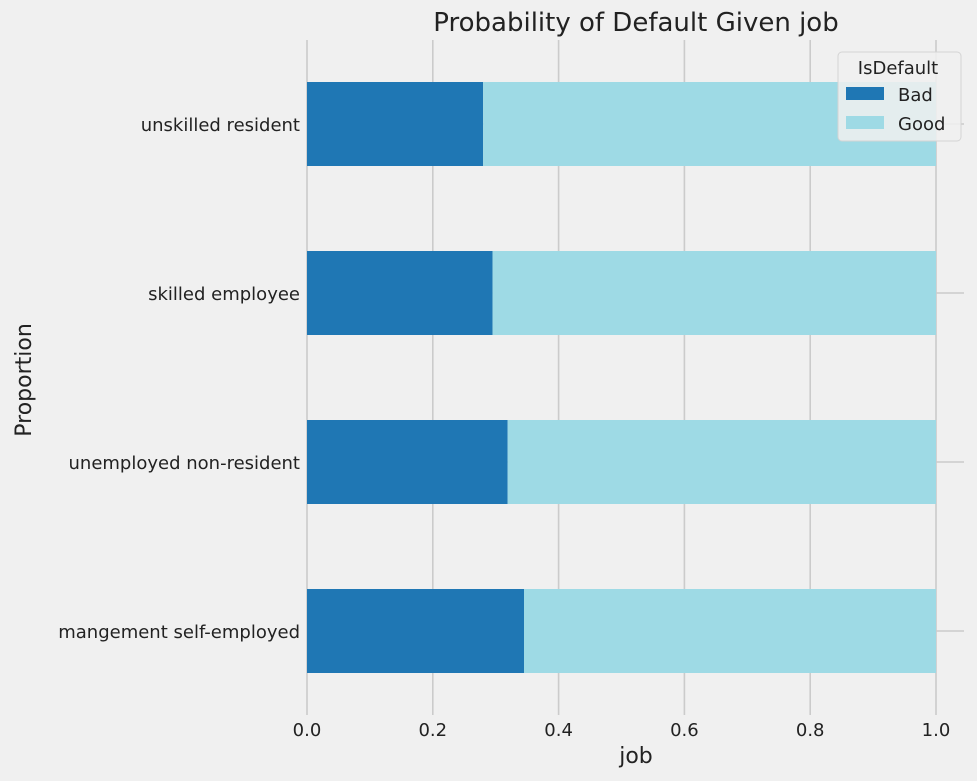  I want to click on legend-swatch-bad, so click(865, 93).